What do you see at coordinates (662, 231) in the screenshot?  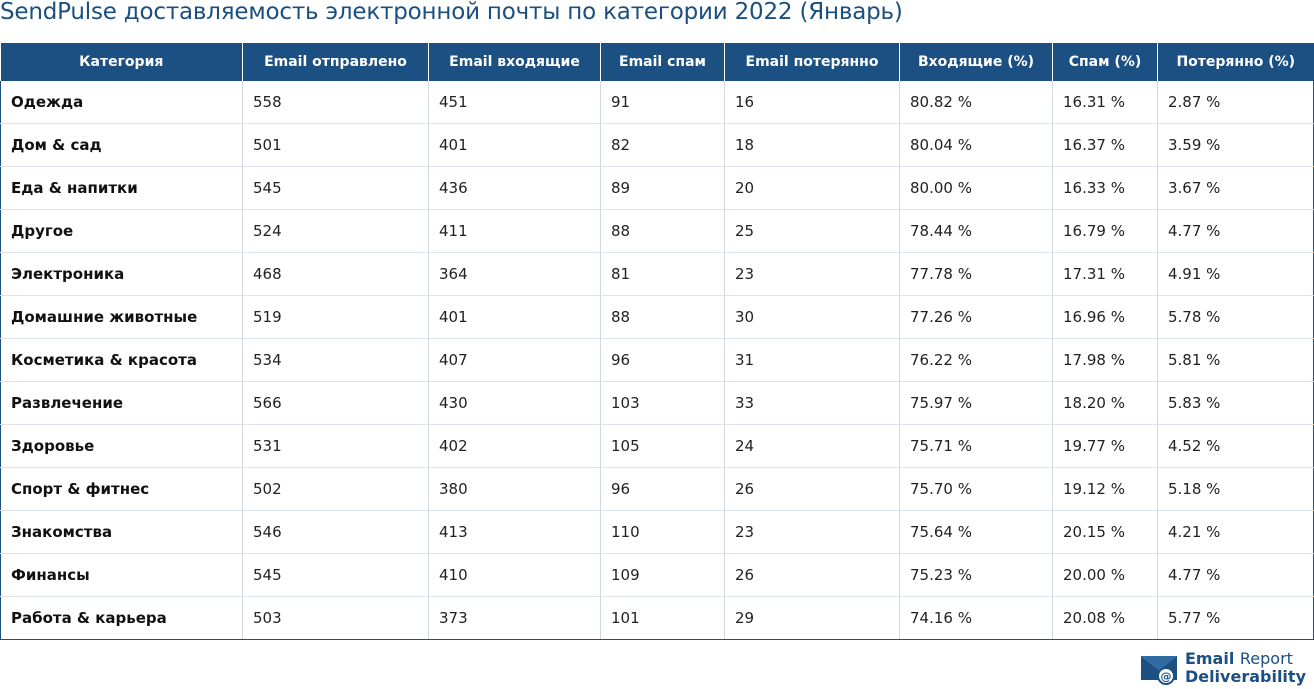 I see `value-cell: 88` at bounding box center [662, 231].